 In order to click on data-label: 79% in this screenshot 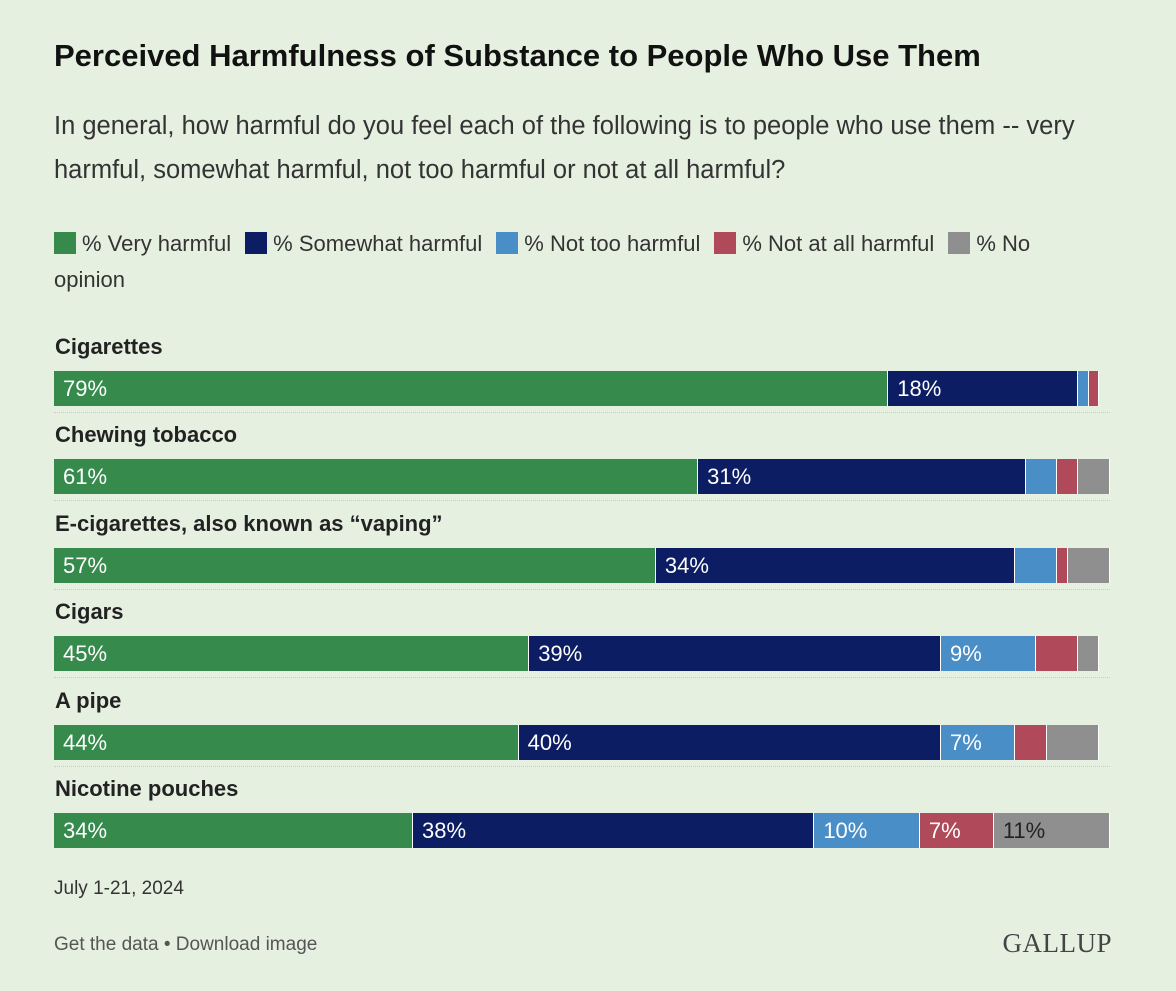, I will do `click(85, 388)`.